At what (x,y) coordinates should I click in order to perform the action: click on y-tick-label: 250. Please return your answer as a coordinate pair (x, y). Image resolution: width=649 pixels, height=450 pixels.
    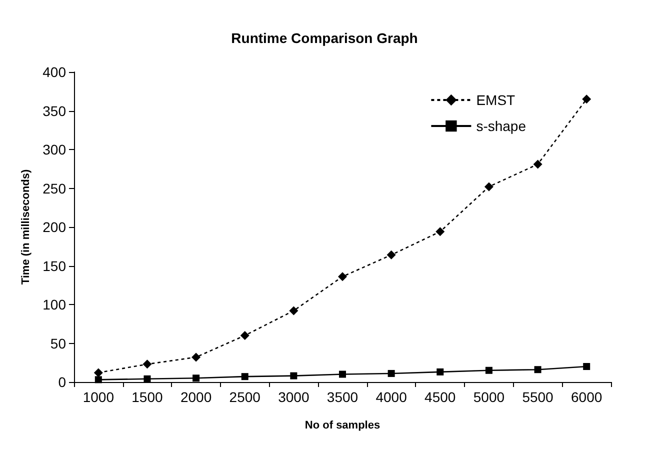
    Looking at the image, I should click on (54, 188).